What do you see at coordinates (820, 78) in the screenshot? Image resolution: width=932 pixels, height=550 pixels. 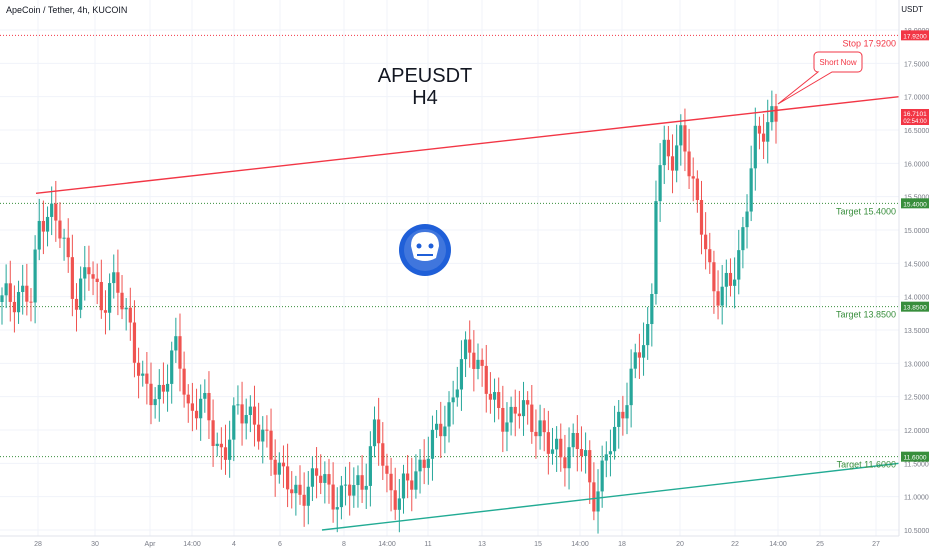 I see `short-now-callout` at bounding box center [820, 78].